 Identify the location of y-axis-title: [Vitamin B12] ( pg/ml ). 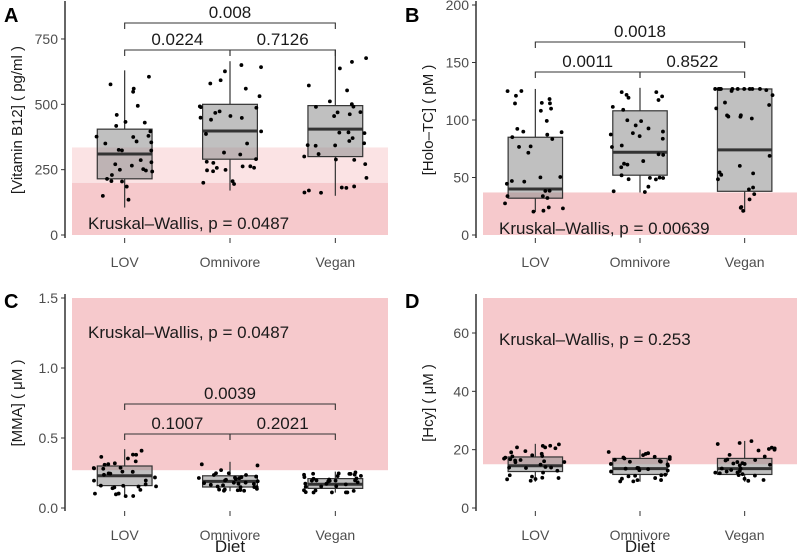
(17, 120).